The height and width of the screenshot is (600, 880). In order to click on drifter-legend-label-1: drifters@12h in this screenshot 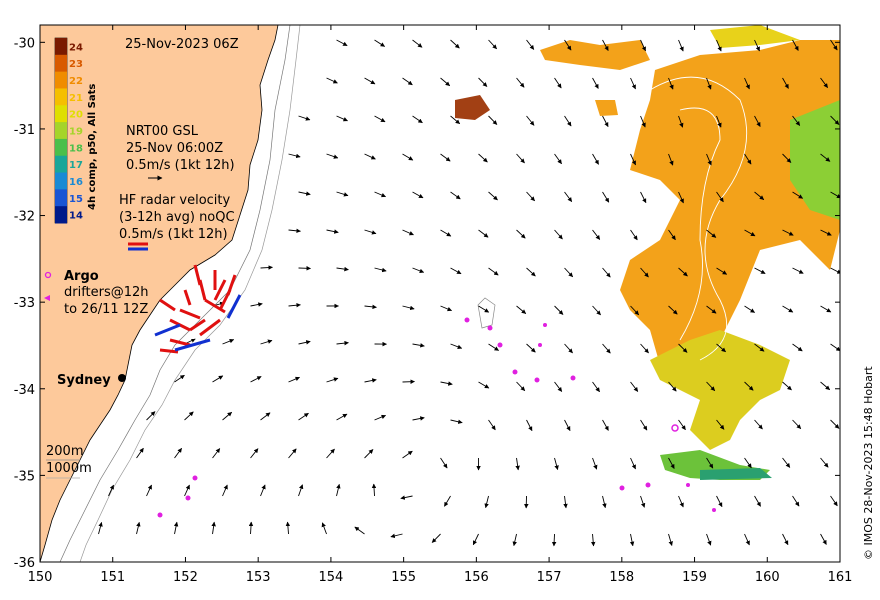, I will do `click(106, 292)`.